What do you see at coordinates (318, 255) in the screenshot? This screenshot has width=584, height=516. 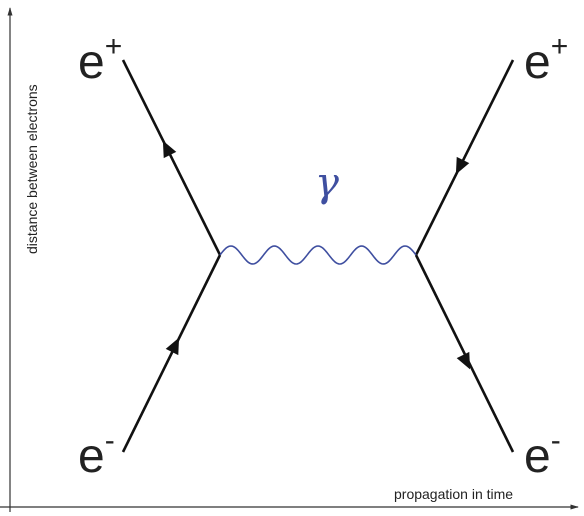 I see `photon-wavy-line` at bounding box center [318, 255].